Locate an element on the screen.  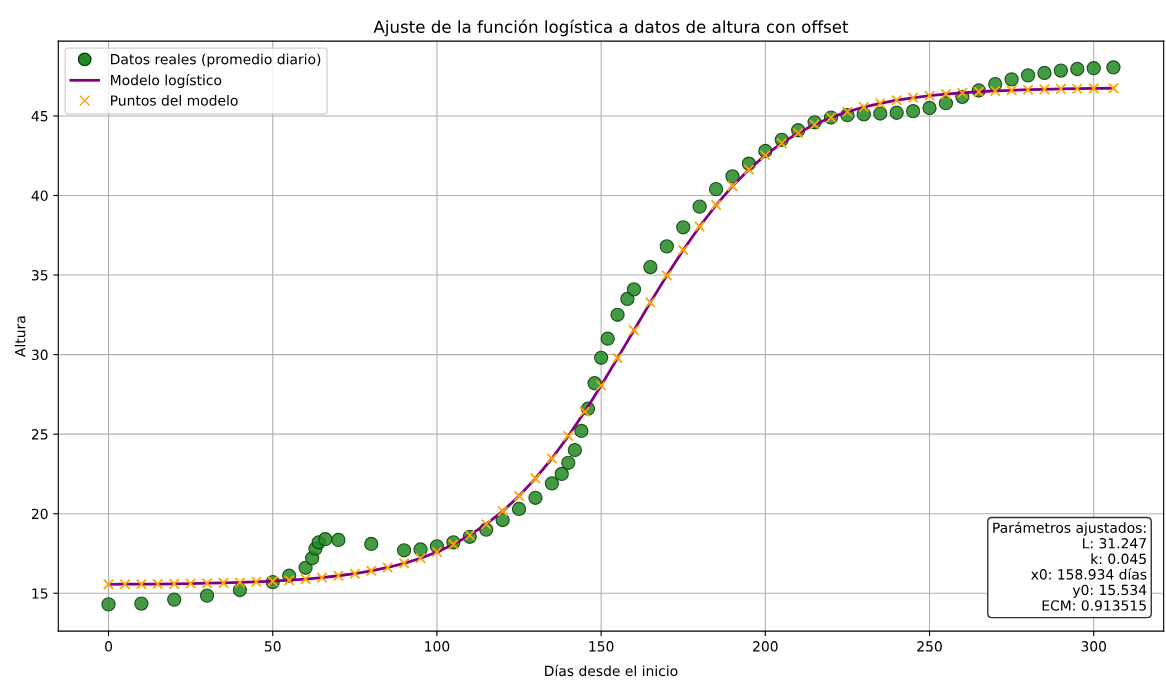
legend-label: Datos reales (promedio diario) is located at coordinates (216, 60).